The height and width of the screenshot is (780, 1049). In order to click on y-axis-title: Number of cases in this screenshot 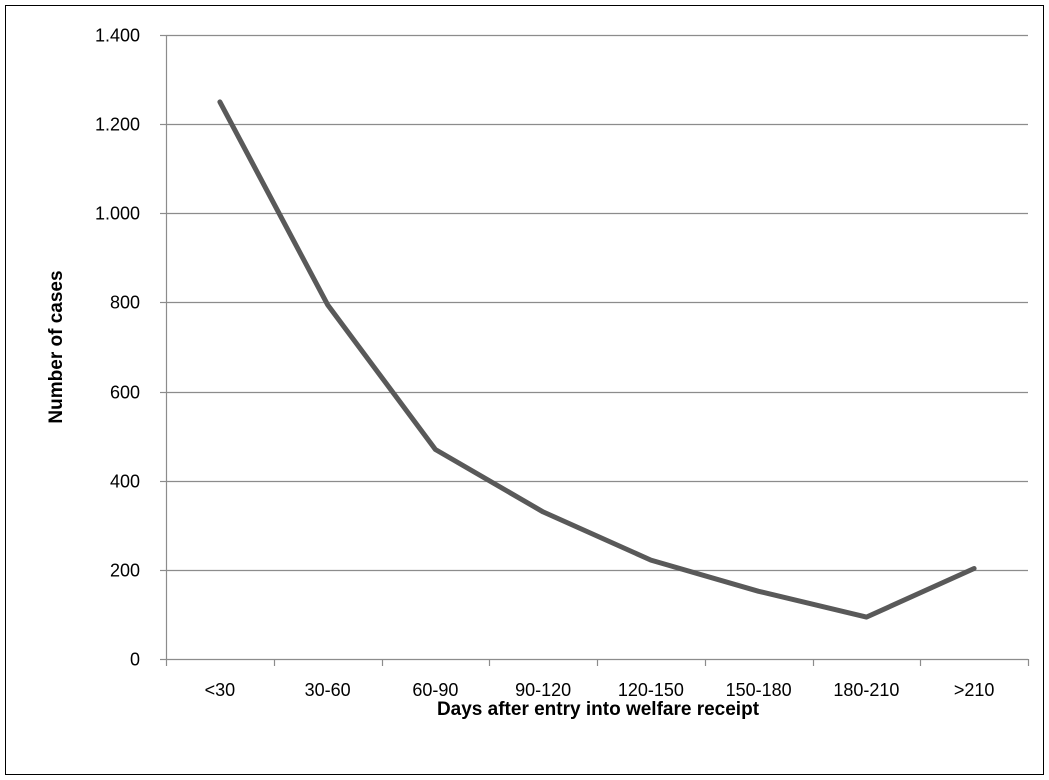, I will do `click(56, 346)`.